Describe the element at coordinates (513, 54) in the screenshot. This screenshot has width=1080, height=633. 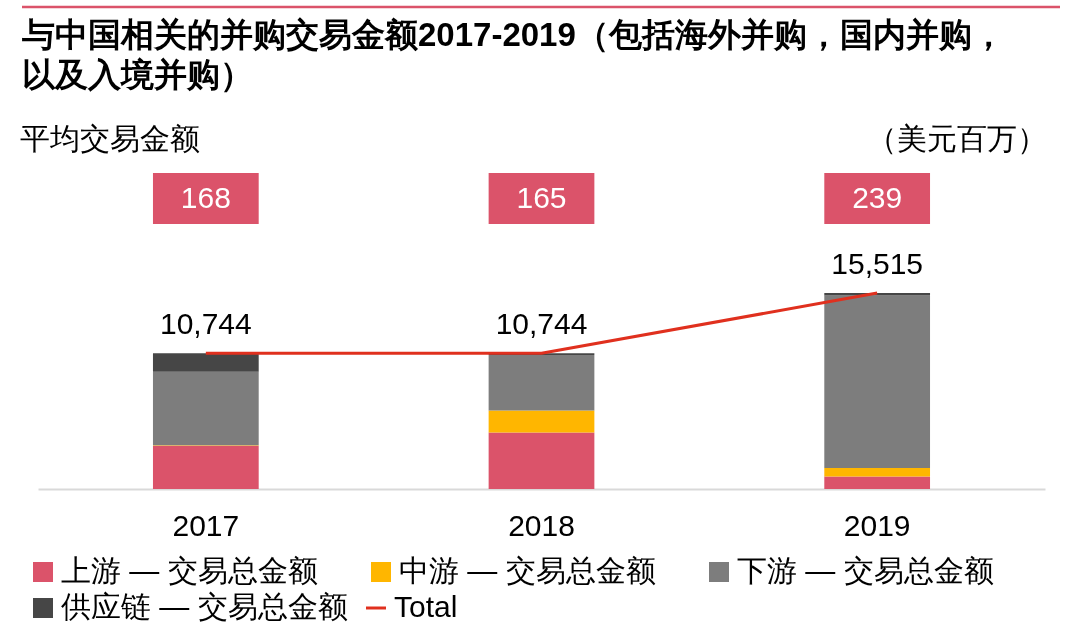
I see `chart-title: 与中国相关的并购交易金额2017-2019（包括海外并购，国内并购，以及入境并购）` at that location.